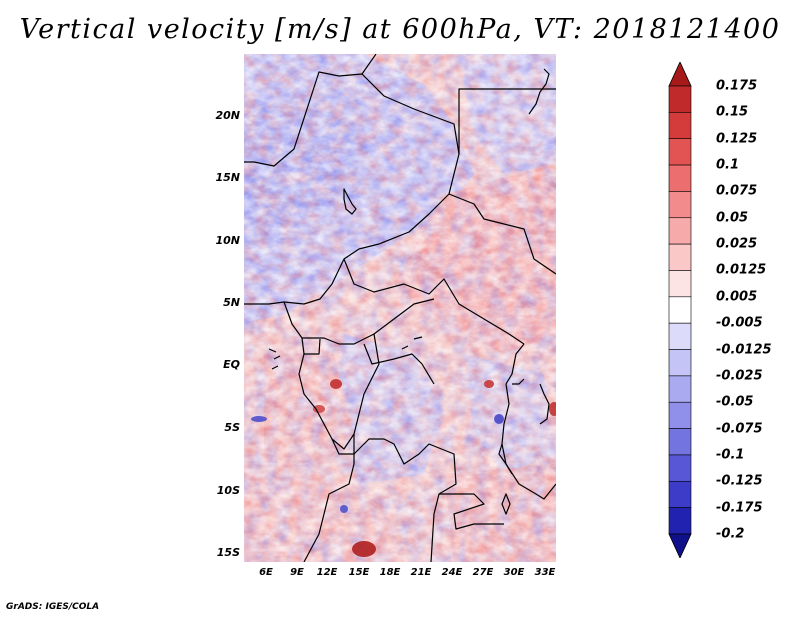 The image size is (800, 618). What do you see at coordinates (680, 74) in the screenshot?
I see `colorbar-max-arrow` at bounding box center [680, 74].